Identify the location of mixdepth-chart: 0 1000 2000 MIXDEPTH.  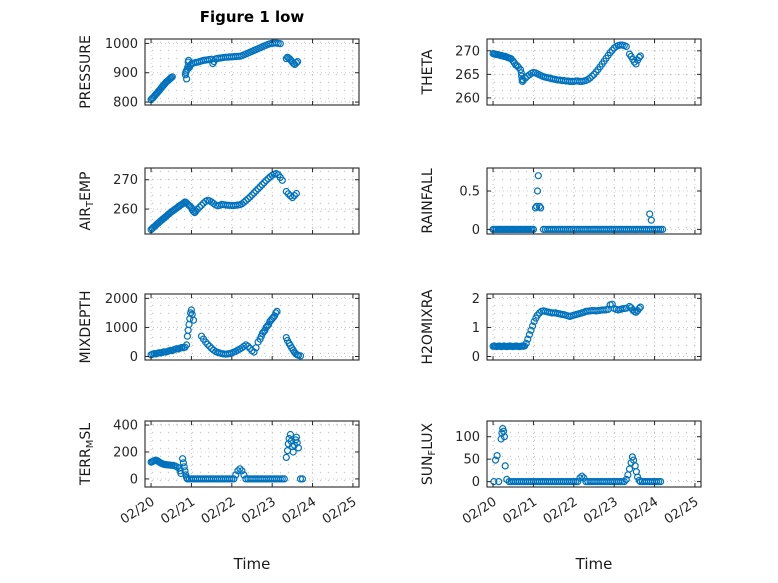
(219, 328).